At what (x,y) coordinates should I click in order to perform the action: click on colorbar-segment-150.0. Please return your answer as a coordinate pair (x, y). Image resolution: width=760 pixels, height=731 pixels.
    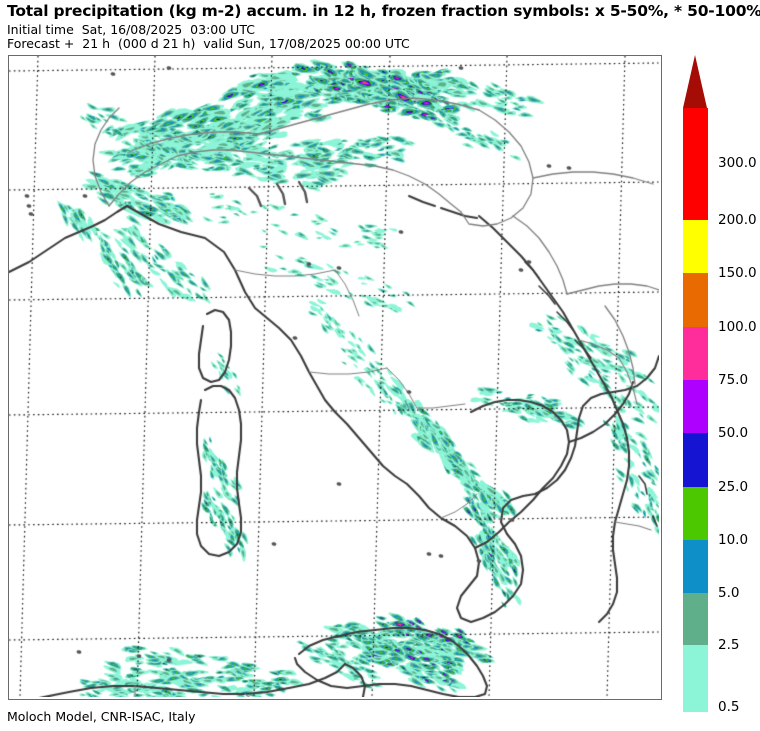
    Looking at the image, I should click on (695, 300).